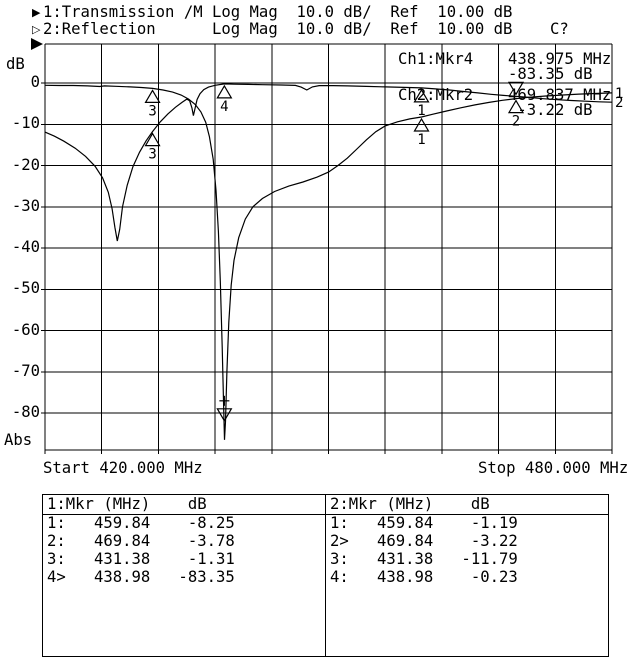 The width and height of the screenshot is (640, 659). What do you see at coordinates (15, 64) in the screenshot?
I see `y-axis-unit-label: dB` at bounding box center [15, 64].